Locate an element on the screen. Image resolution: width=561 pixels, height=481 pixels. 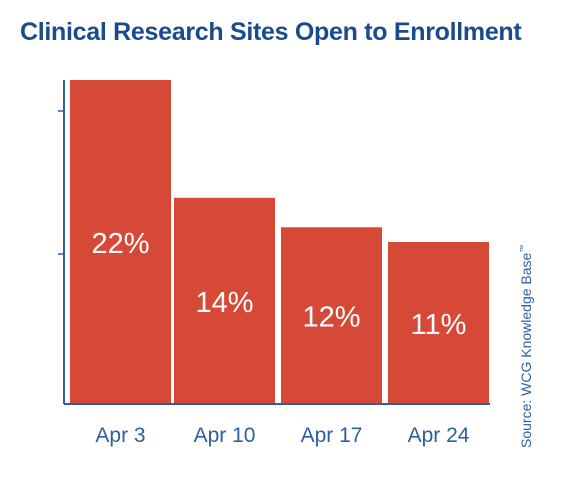
x-tick-label: Apr 24 is located at coordinates (439, 435).